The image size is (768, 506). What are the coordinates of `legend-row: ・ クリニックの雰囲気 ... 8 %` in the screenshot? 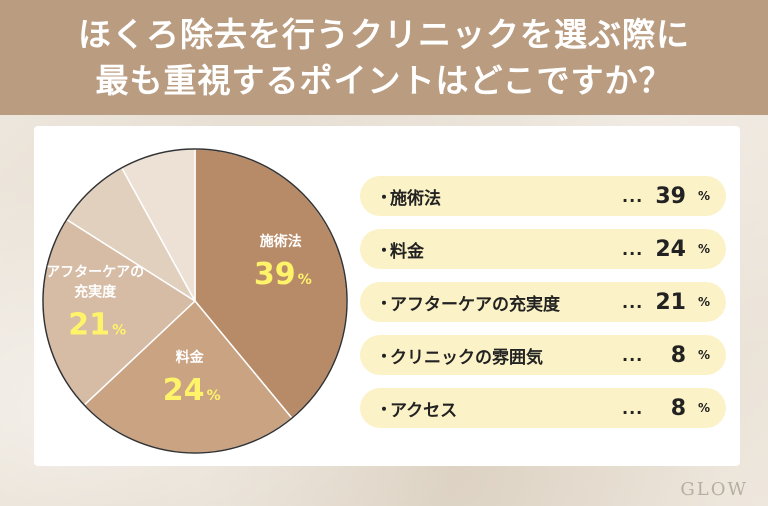 It's located at (543, 355).